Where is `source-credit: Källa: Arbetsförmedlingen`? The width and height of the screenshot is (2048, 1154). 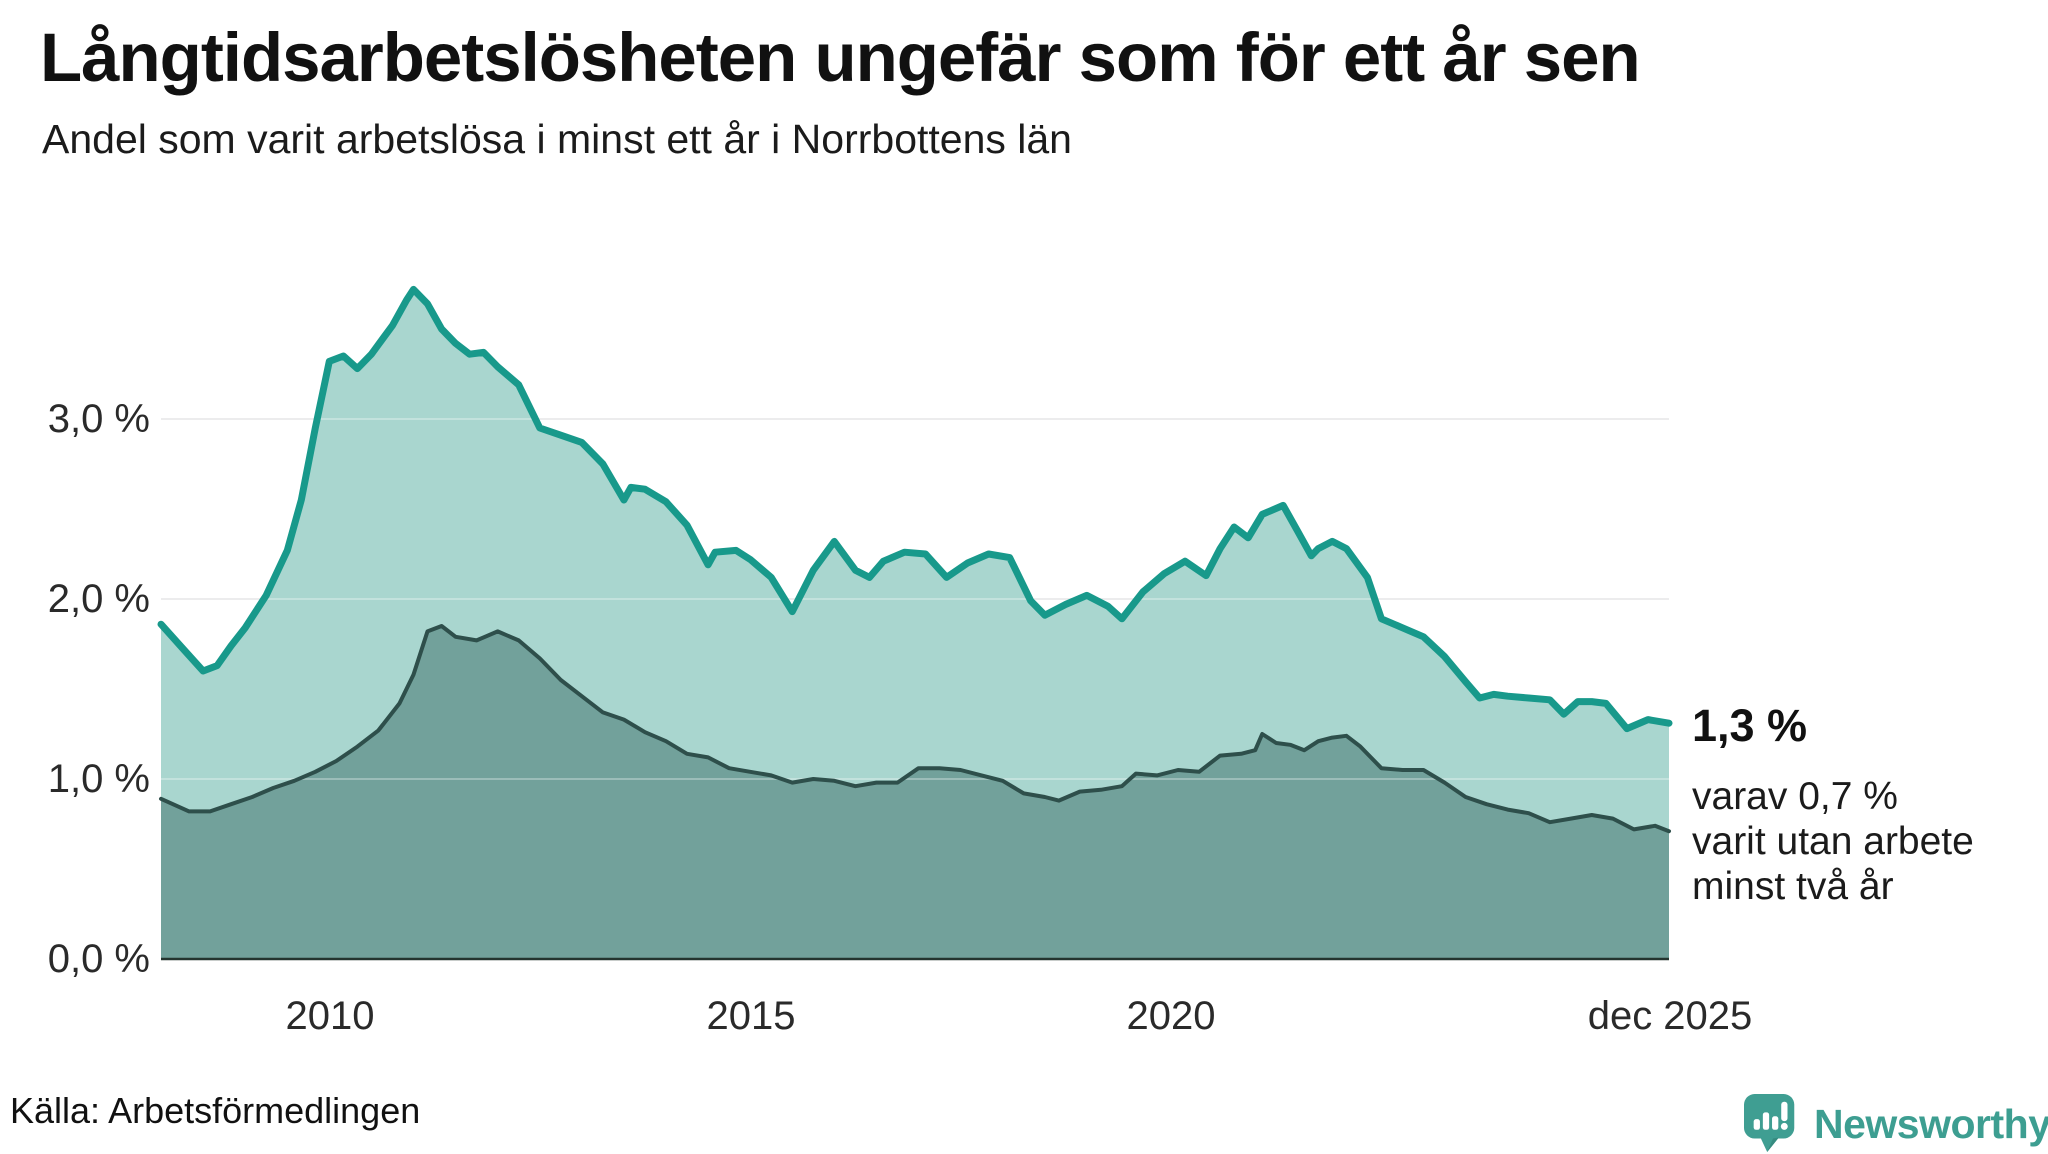
source-credit: Källa: Arbetsförmedlingen is located at coordinates (215, 1110).